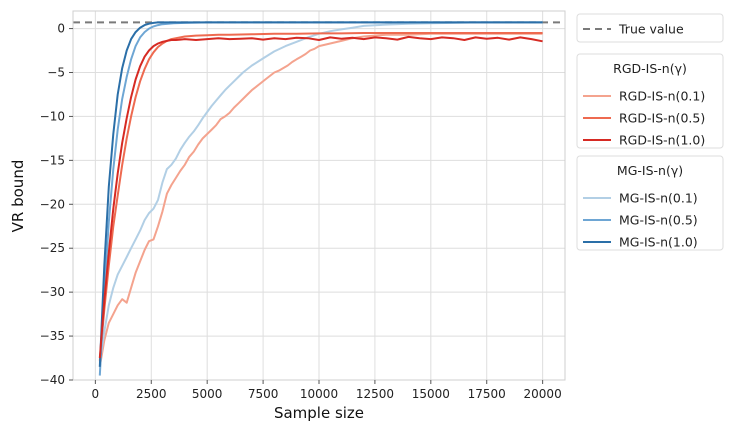 This screenshot has width=733, height=432. Describe the element at coordinates (319, 394) in the screenshot. I see `x-tick-label-4: 10000` at that location.